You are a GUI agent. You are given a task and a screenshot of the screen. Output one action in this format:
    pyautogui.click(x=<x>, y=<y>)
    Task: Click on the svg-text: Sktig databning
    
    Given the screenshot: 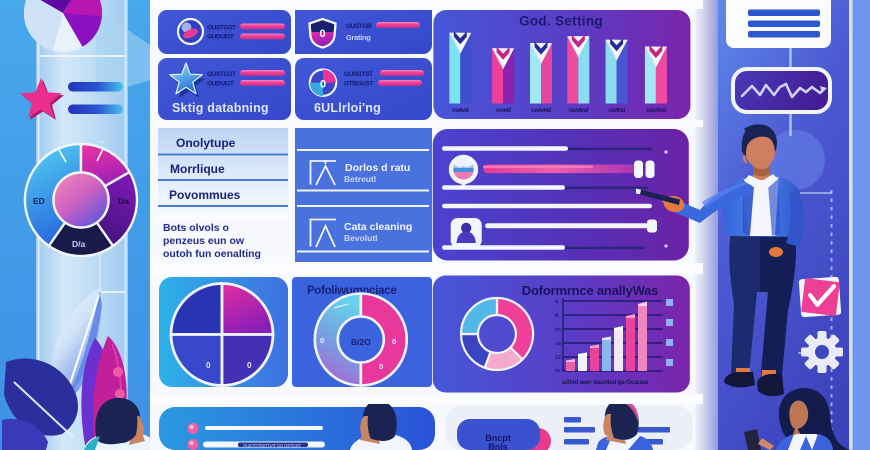 What is the action you would take?
    pyautogui.click(x=220, y=108)
    